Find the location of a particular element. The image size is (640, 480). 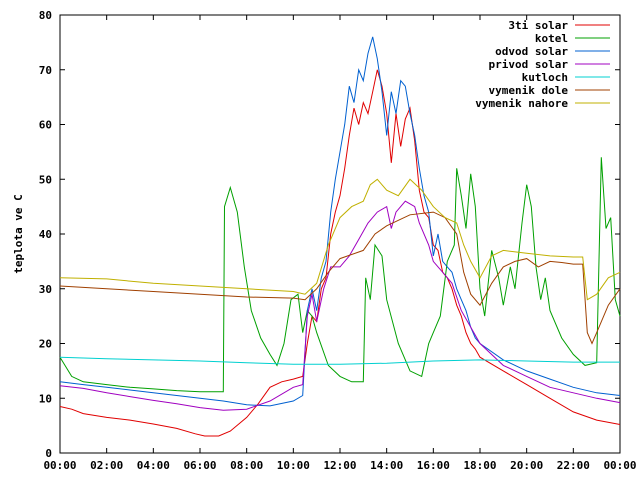

x-tick-label: 06:00 is located at coordinates (199, 465).